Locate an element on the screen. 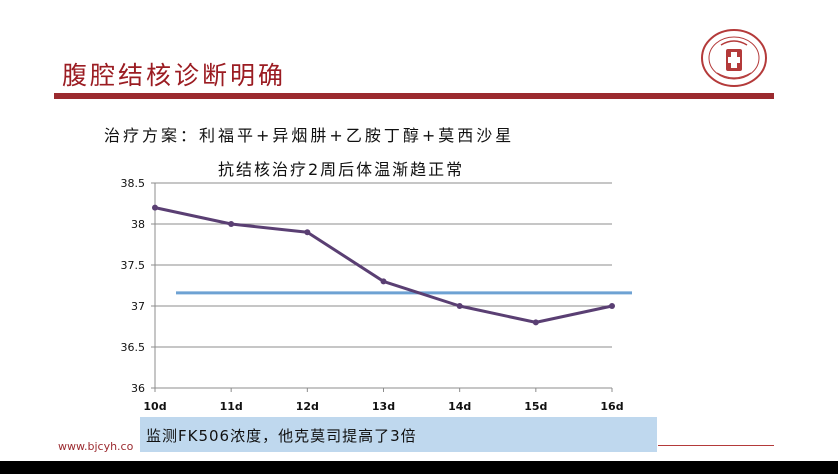 This screenshot has width=838, height=474. y-tick-label: 38 is located at coordinates (138, 224).